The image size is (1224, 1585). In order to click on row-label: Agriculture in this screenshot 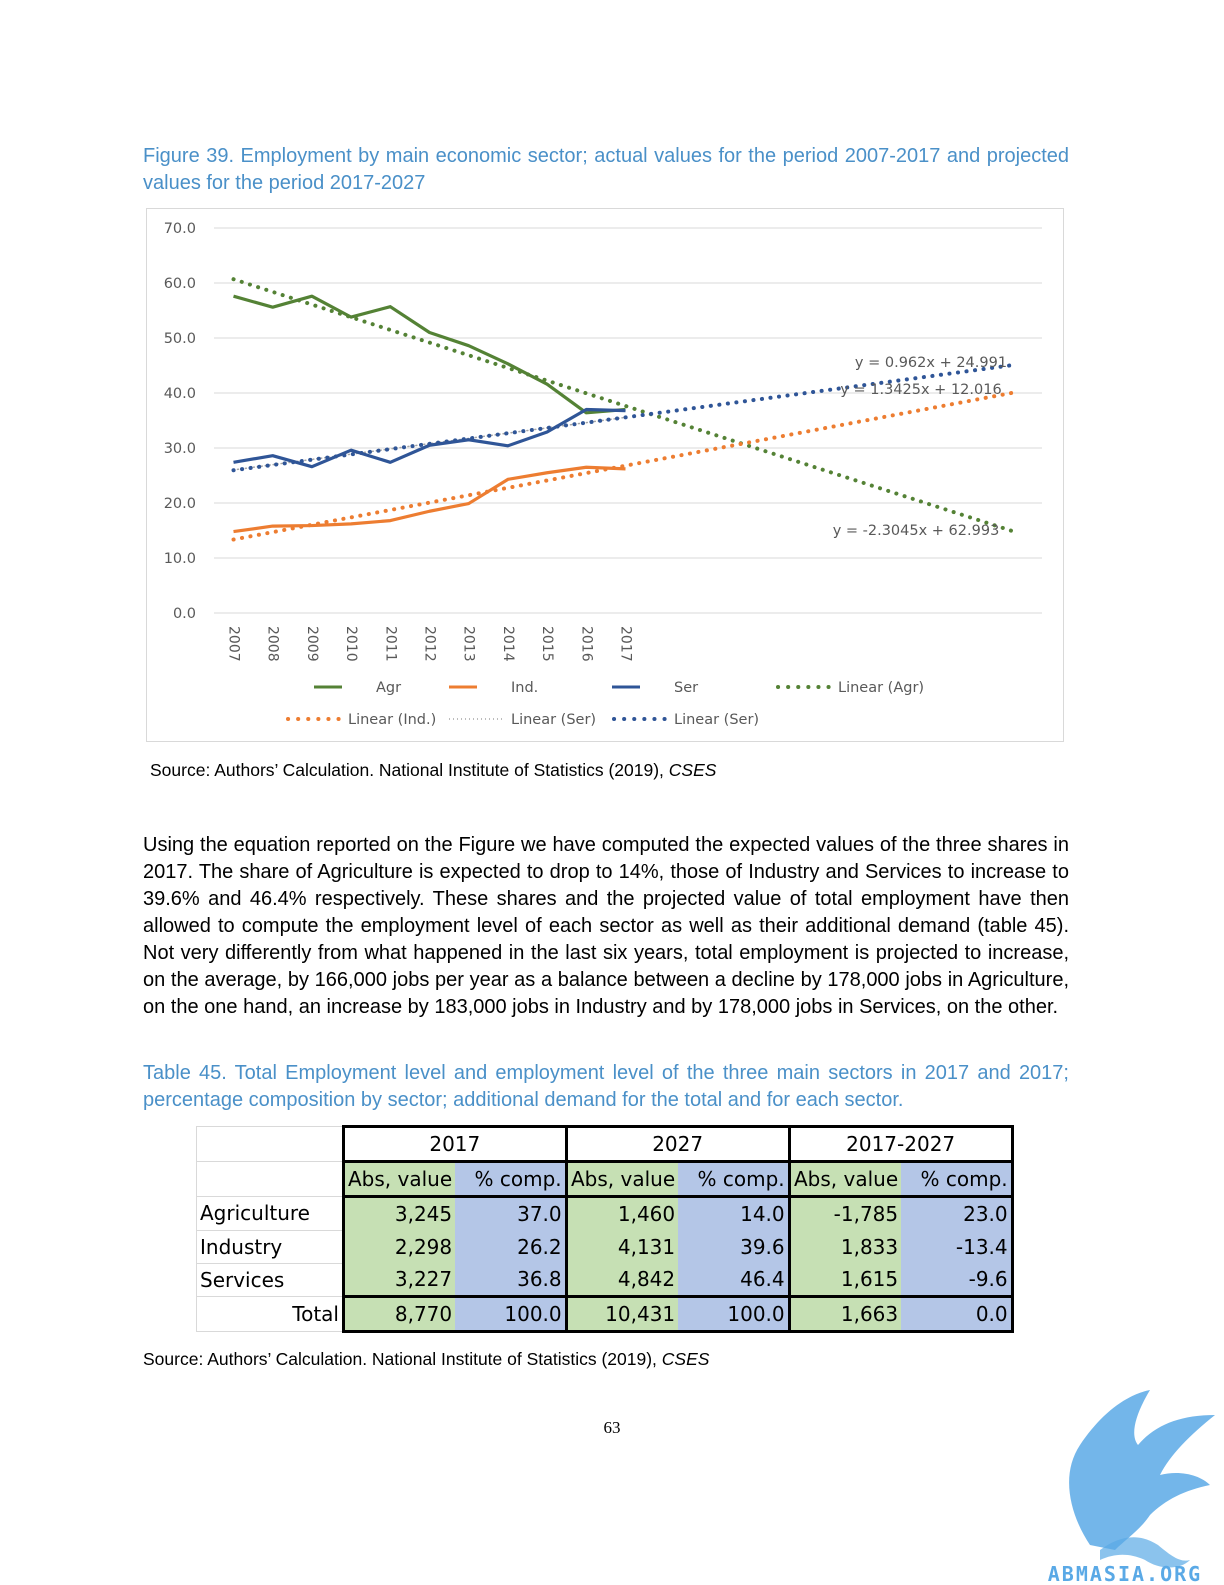, I will do `click(270, 1213)`.